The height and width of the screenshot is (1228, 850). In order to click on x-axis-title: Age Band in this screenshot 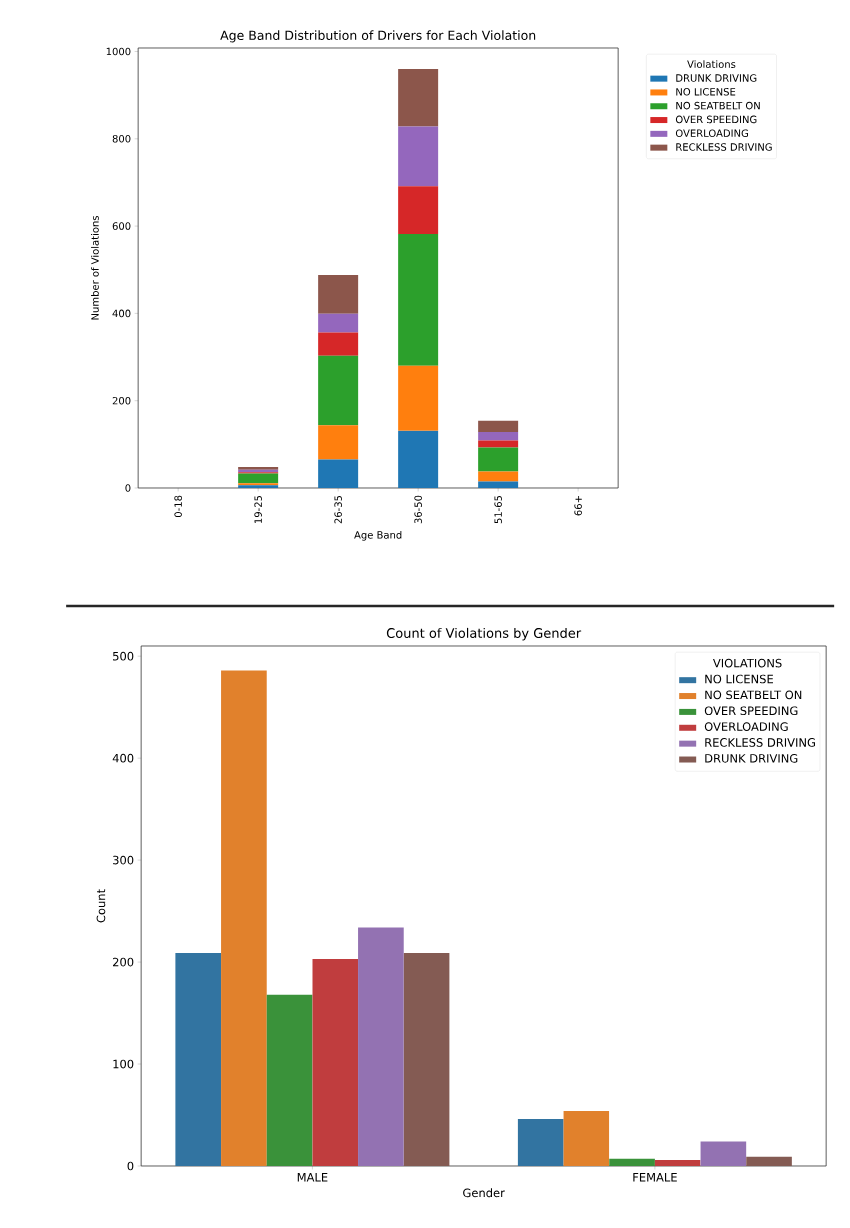, I will do `click(378, 535)`.